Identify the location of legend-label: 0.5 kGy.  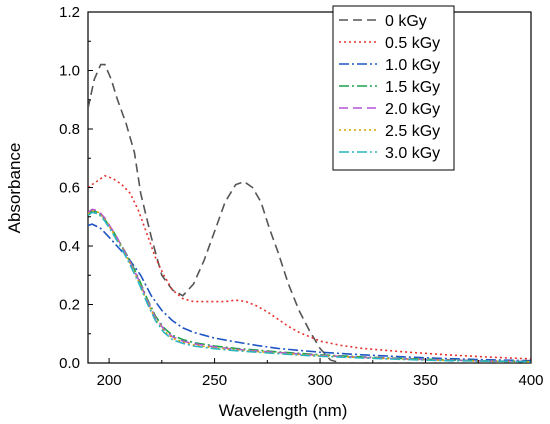
(412, 43).